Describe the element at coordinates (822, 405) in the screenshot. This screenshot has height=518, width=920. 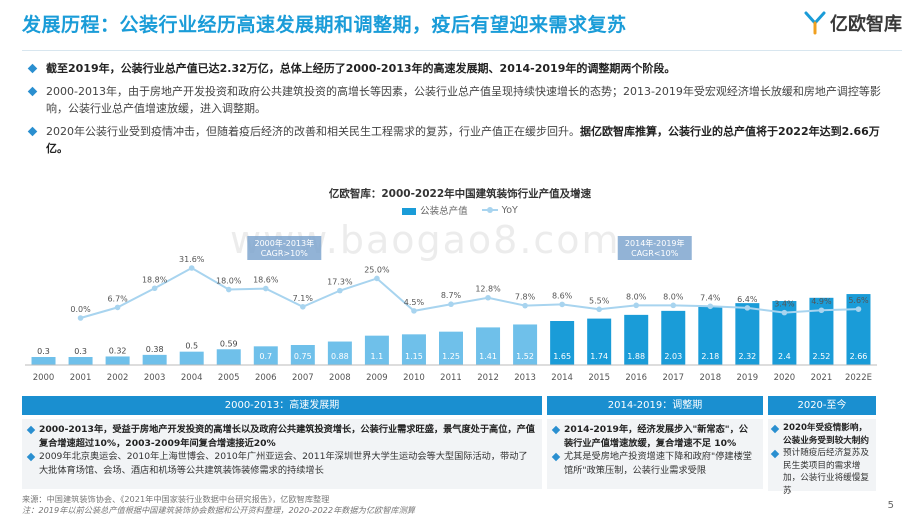
I see `period-label-3: 2020-至今` at that location.